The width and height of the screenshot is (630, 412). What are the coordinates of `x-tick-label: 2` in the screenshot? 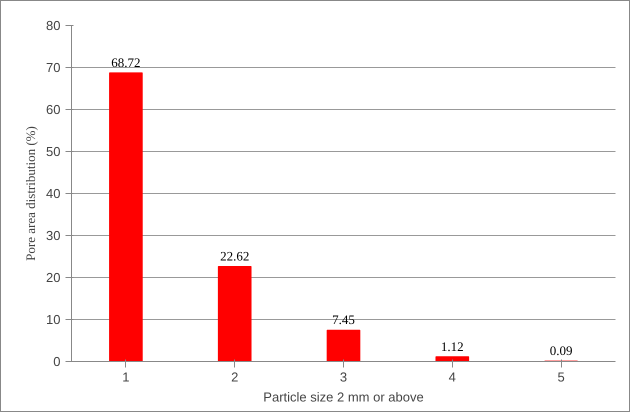 It's located at (234, 377).